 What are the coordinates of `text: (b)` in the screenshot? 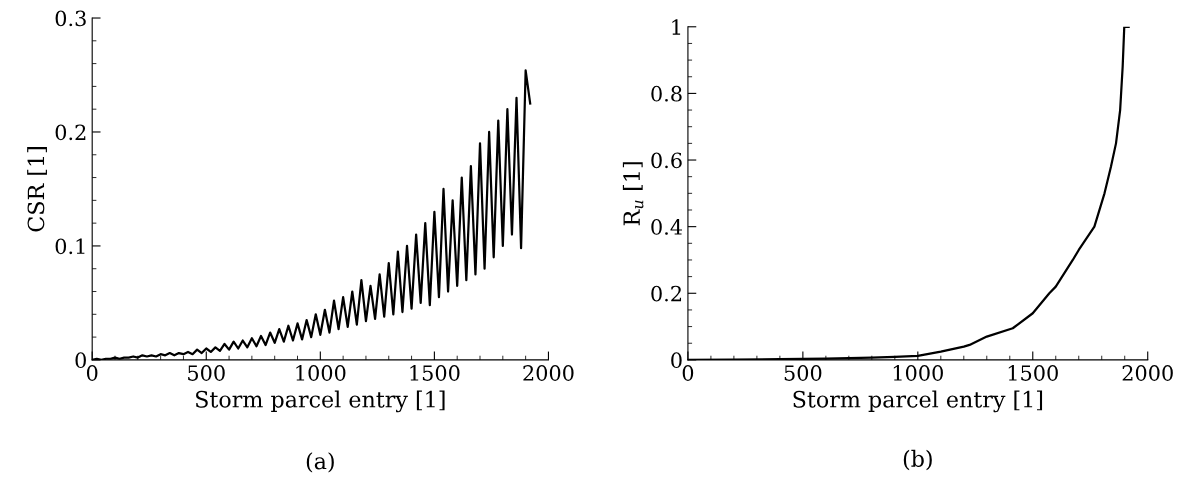 It's located at (917, 460).